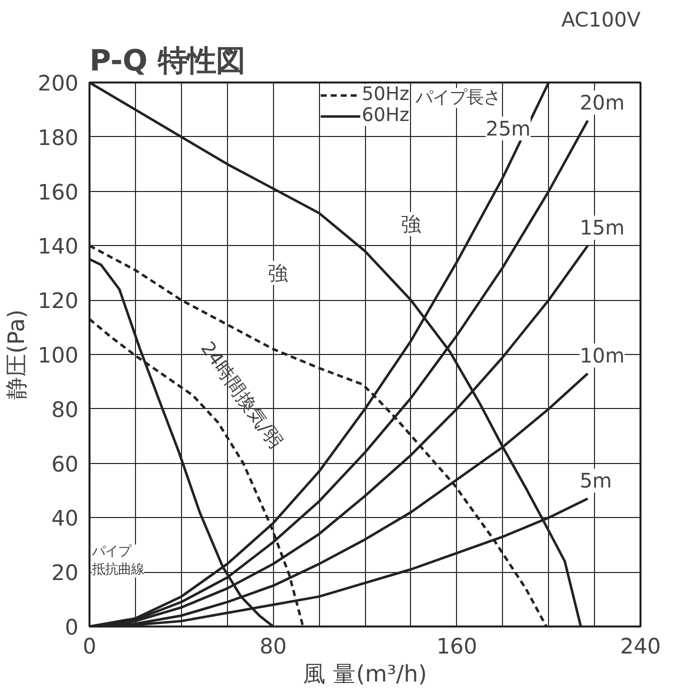  Describe the element at coordinates (601, 20) in the screenshot. I see `text: AC100V` at that location.